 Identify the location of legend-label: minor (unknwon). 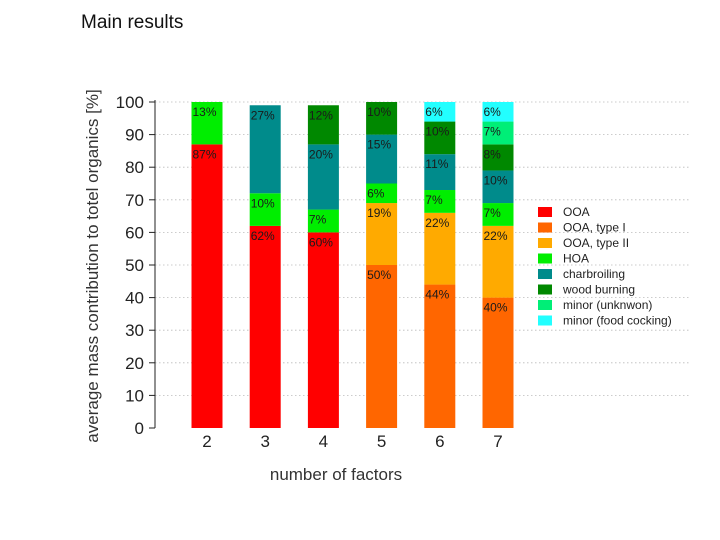
(607, 305).